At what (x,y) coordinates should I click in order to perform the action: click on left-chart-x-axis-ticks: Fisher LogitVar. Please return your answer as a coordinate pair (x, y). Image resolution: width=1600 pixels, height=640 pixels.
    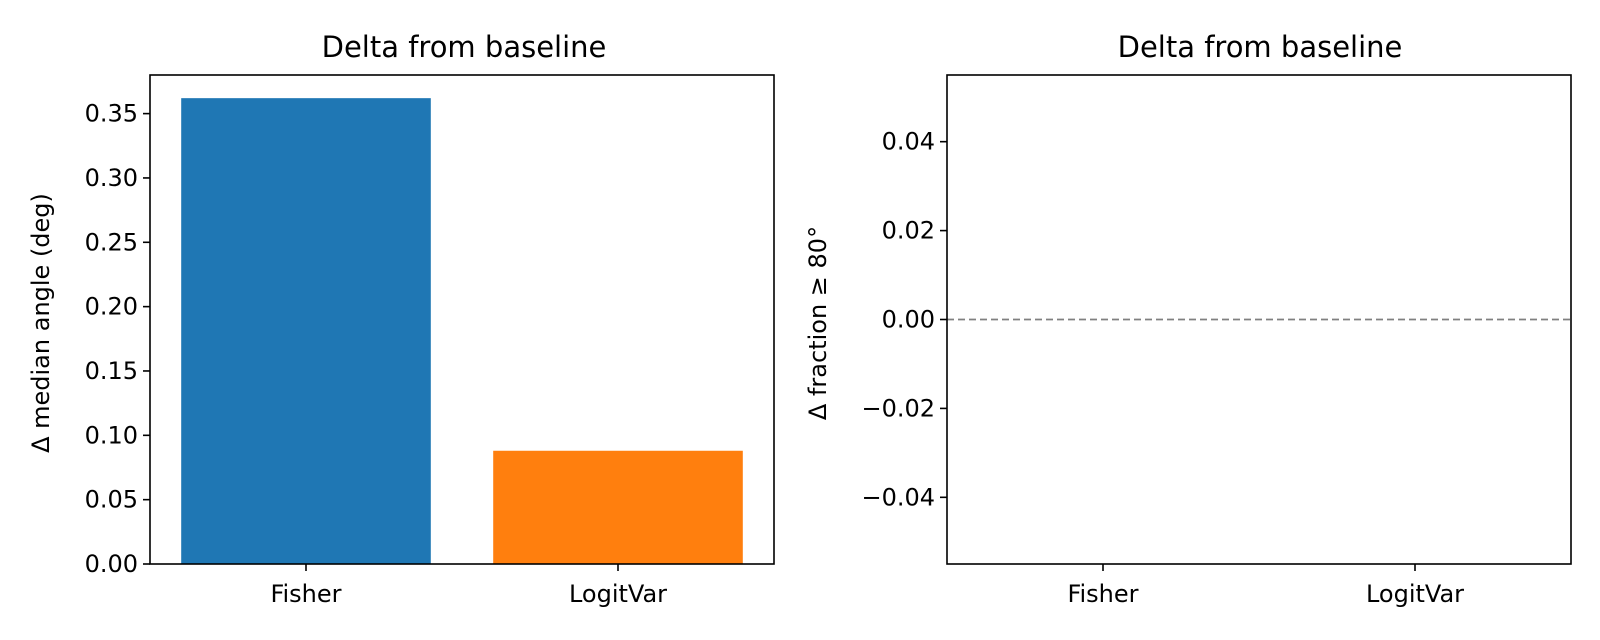
    Looking at the image, I should click on (468, 586).